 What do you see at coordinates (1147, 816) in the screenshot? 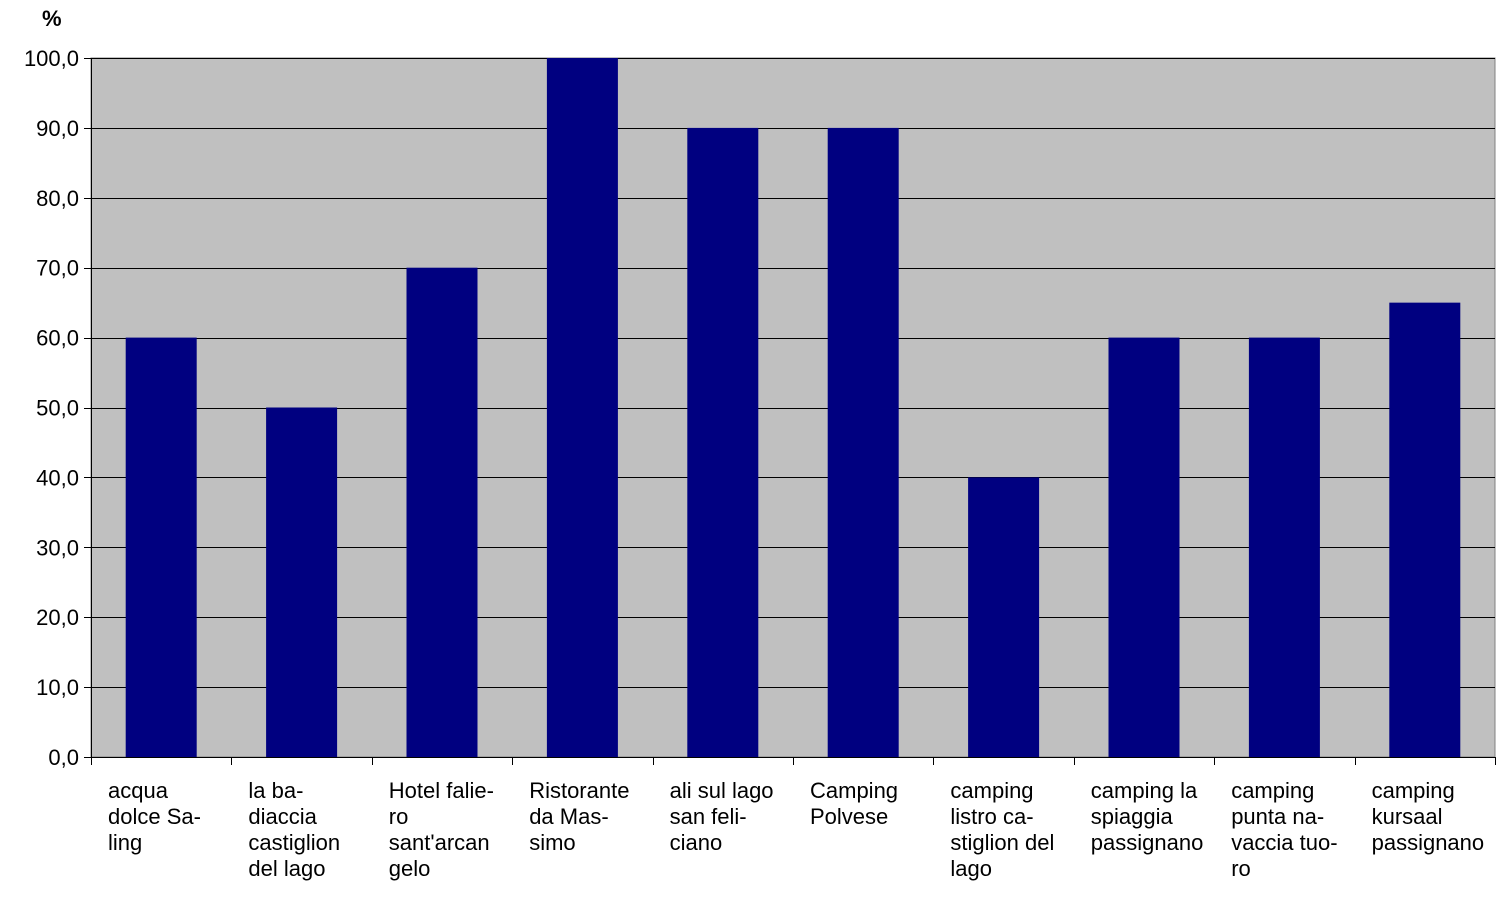
I see `x-tick-label: camping la spiaggia passignano` at bounding box center [1147, 816].